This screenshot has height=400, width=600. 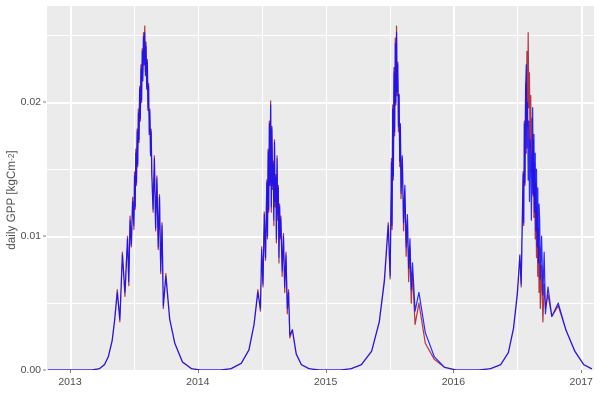 I want to click on x-tick-label: 2016, so click(x=453, y=382).